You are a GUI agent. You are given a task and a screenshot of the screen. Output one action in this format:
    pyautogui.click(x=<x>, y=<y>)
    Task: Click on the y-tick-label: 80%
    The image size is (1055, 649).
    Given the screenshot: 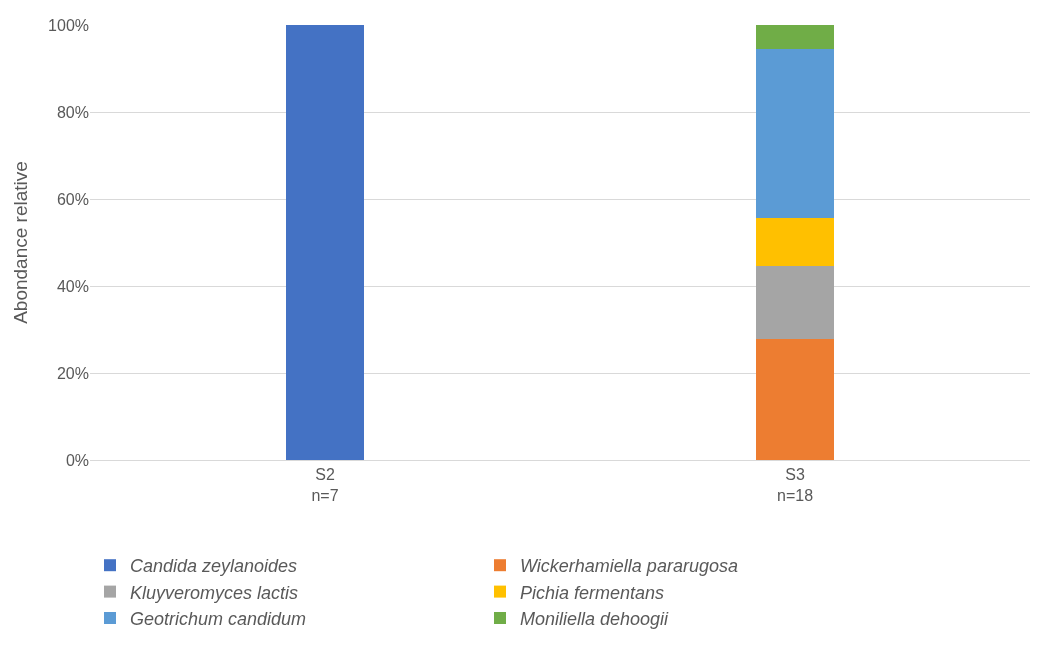 What is the action you would take?
    pyautogui.click(x=72, y=112)
    